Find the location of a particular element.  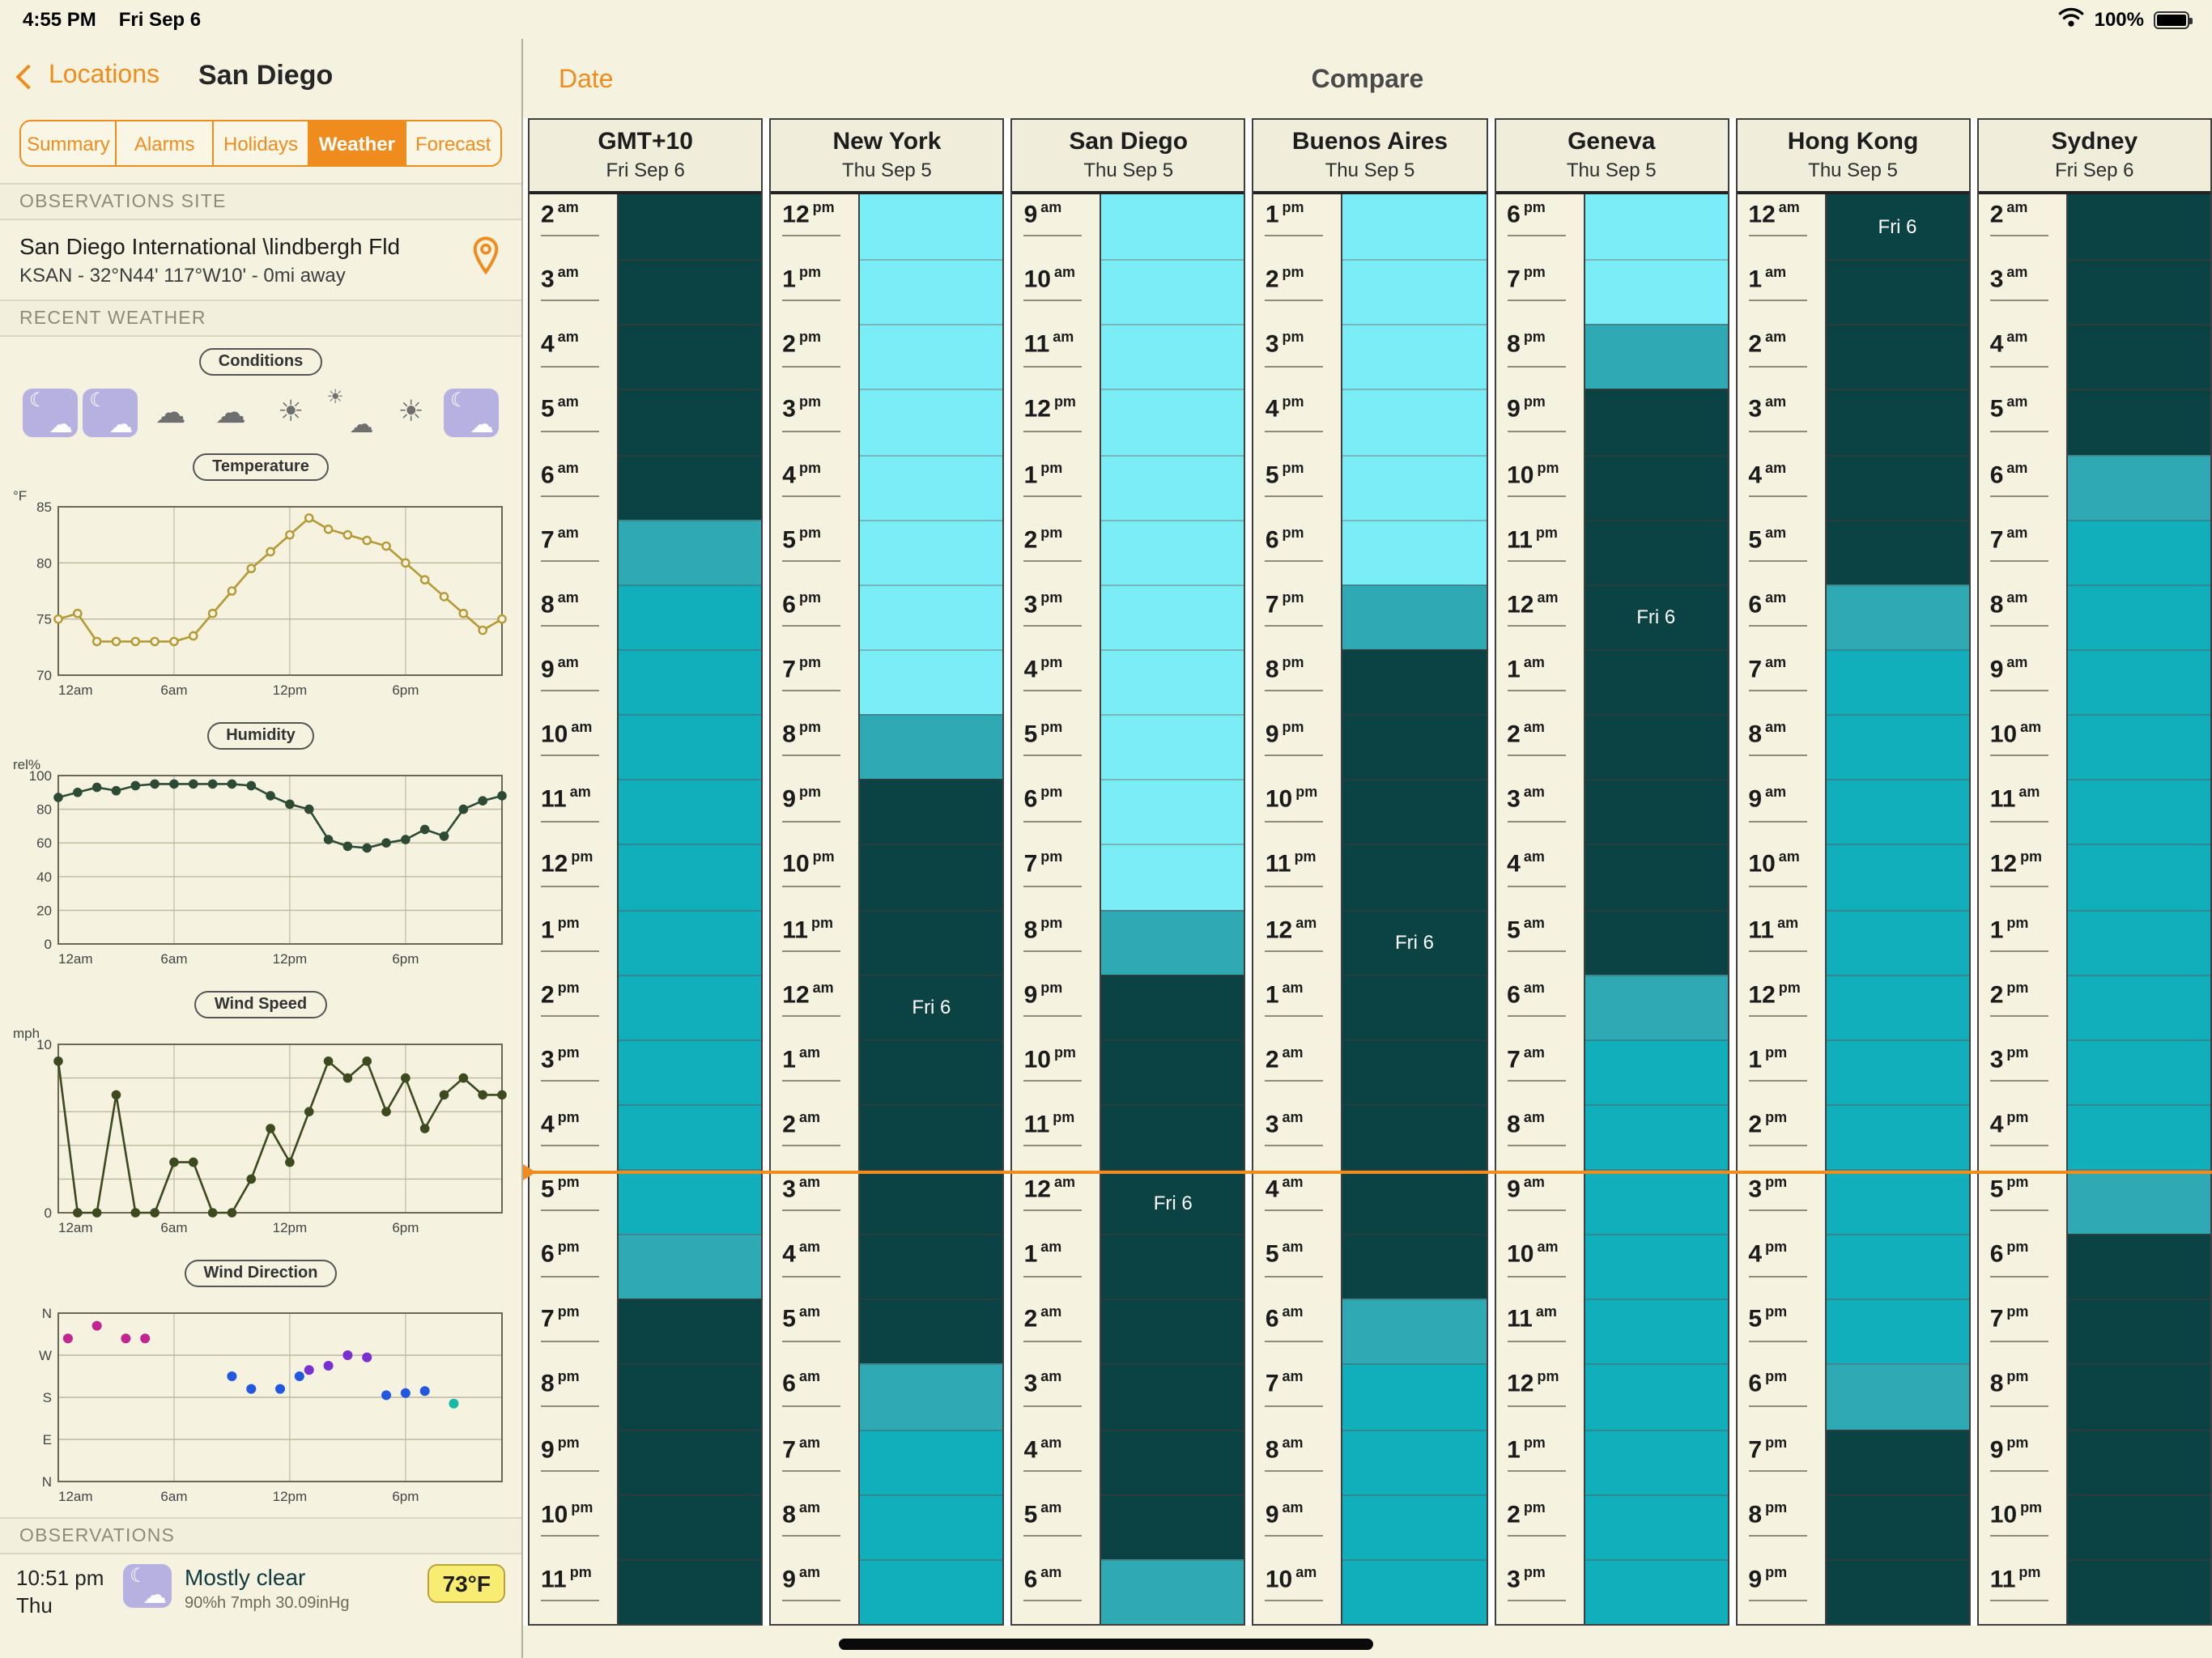

back-button: Locations is located at coordinates (87, 76).